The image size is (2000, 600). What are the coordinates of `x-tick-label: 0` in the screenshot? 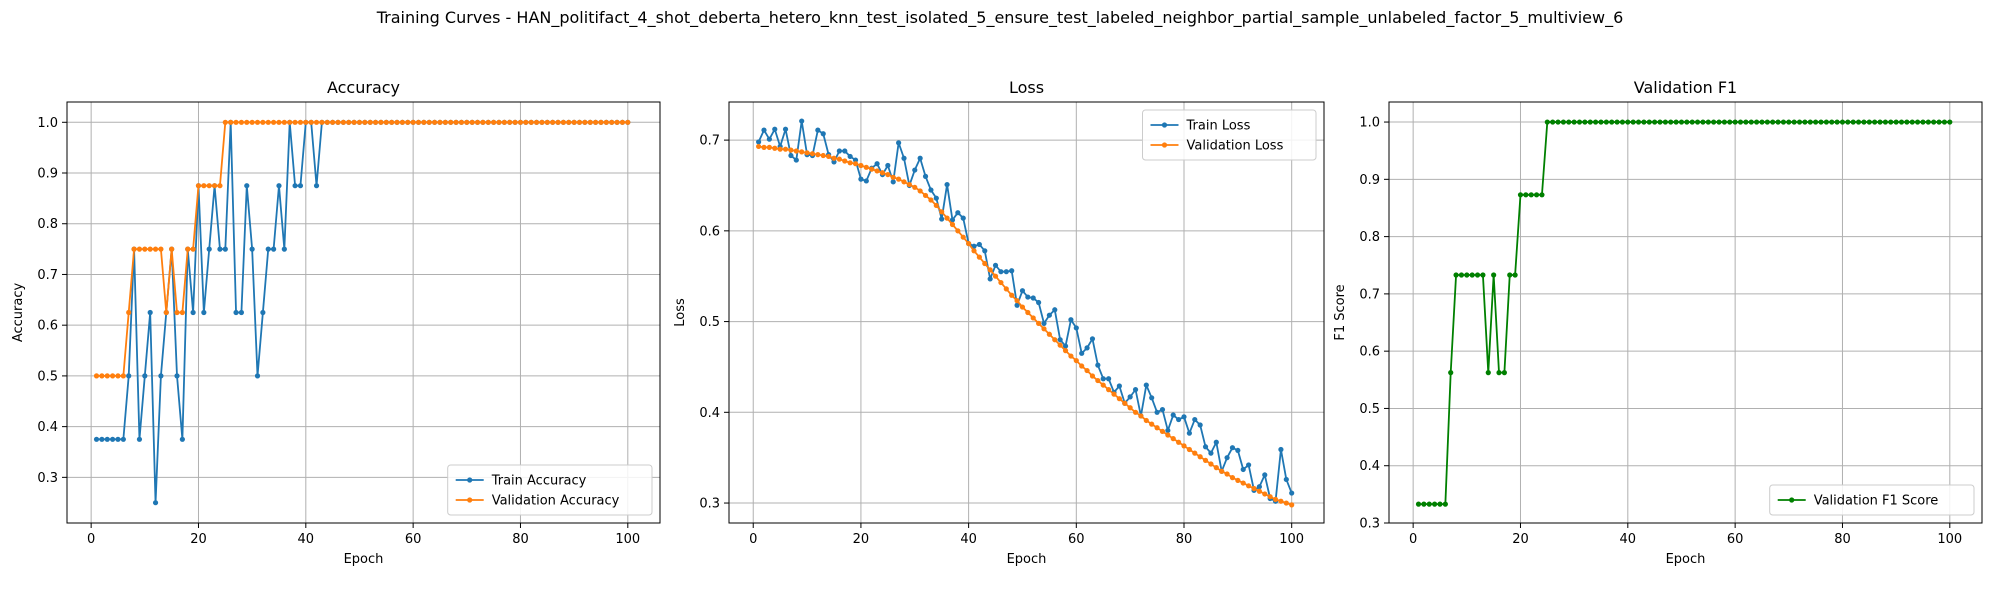 It's located at (1413, 539).